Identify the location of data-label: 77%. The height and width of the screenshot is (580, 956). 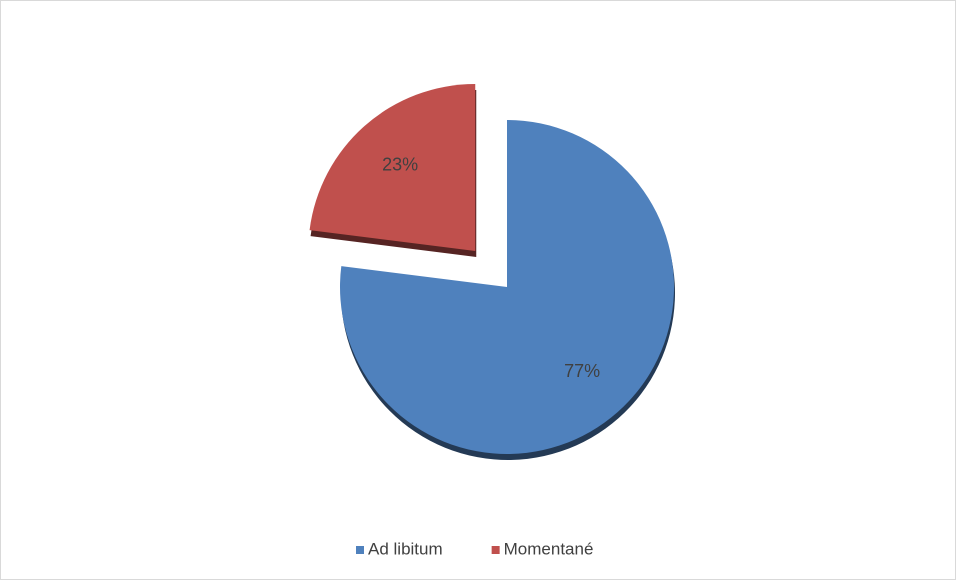
(582, 371).